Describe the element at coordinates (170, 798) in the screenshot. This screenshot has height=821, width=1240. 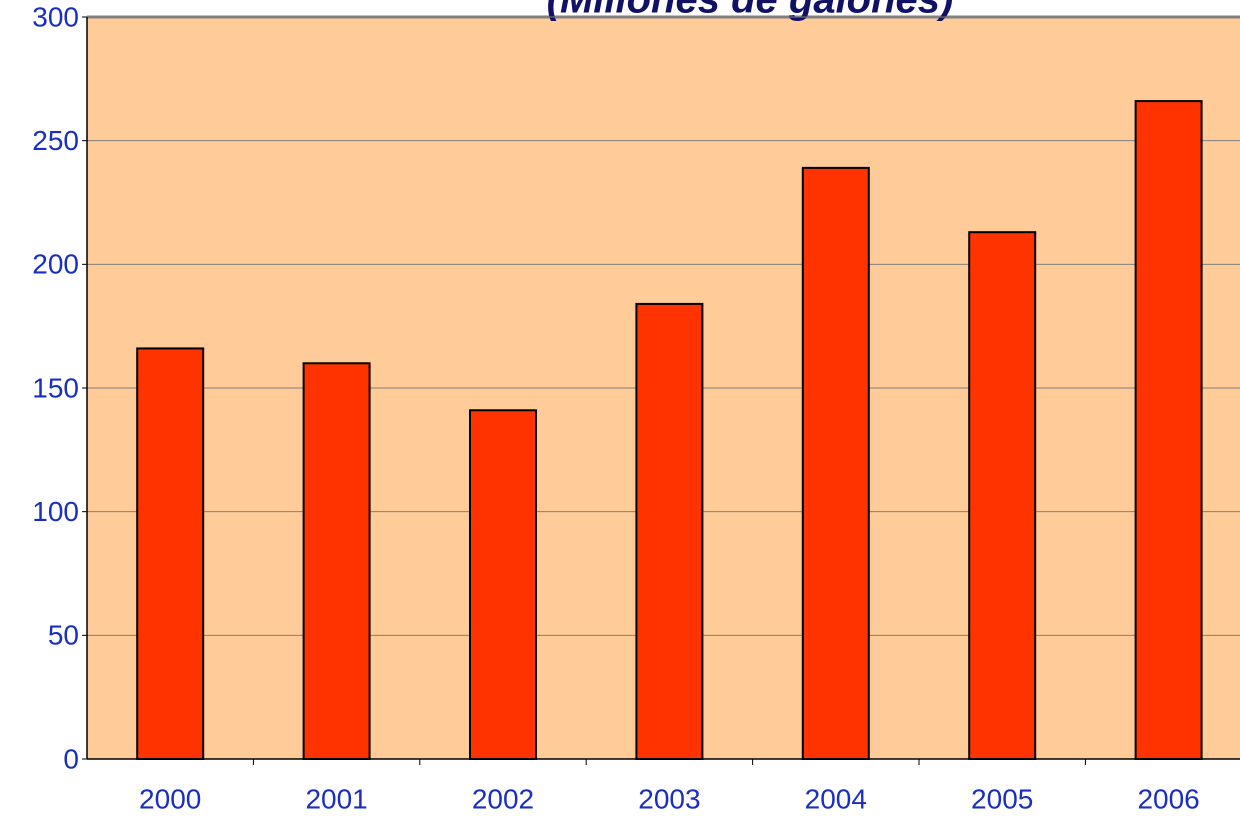
I see `x-tick-label: 2000` at that location.